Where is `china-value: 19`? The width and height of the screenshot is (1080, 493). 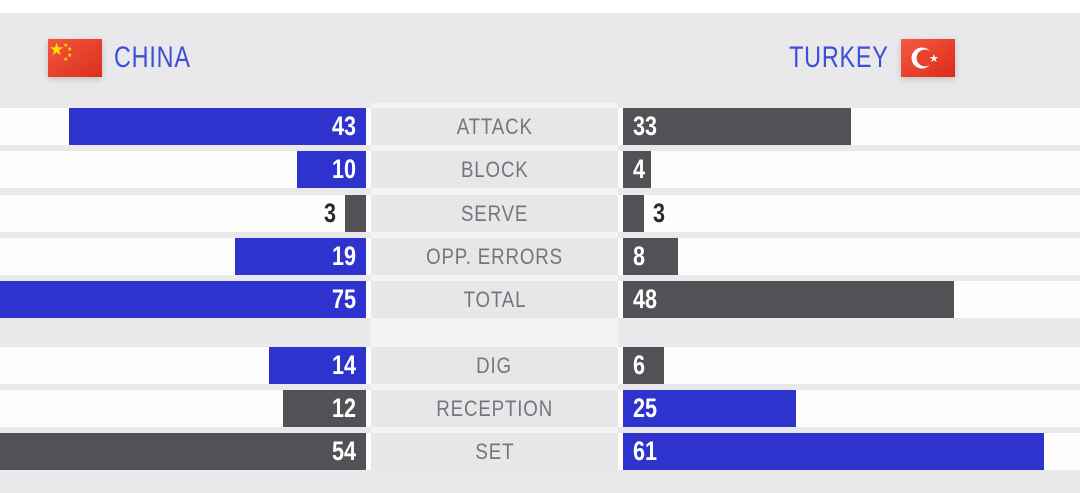
china-value: 19 is located at coordinates (343, 256).